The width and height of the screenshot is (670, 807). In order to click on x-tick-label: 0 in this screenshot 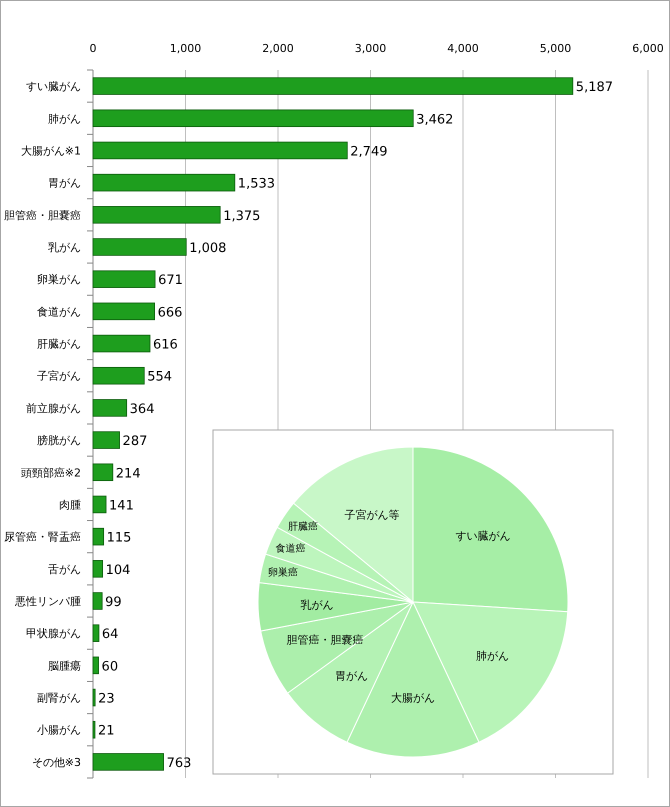, I will do `click(93, 48)`.